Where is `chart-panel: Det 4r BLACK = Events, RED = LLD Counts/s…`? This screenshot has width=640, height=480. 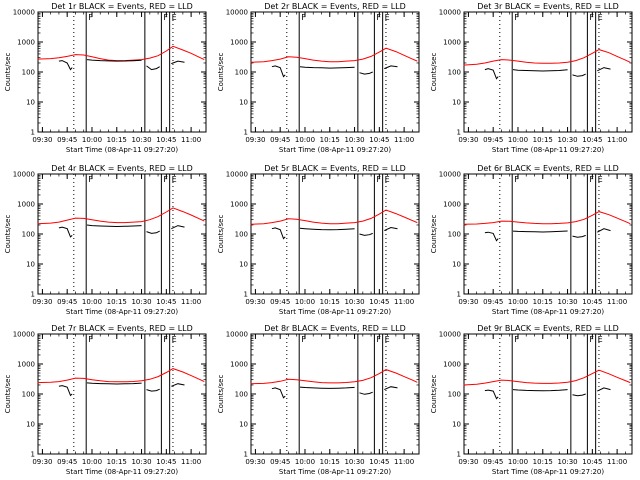
chart-panel: Det 4r BLACK = Events, RED = LLD Counts/s… is located at coordinates (105, 240).